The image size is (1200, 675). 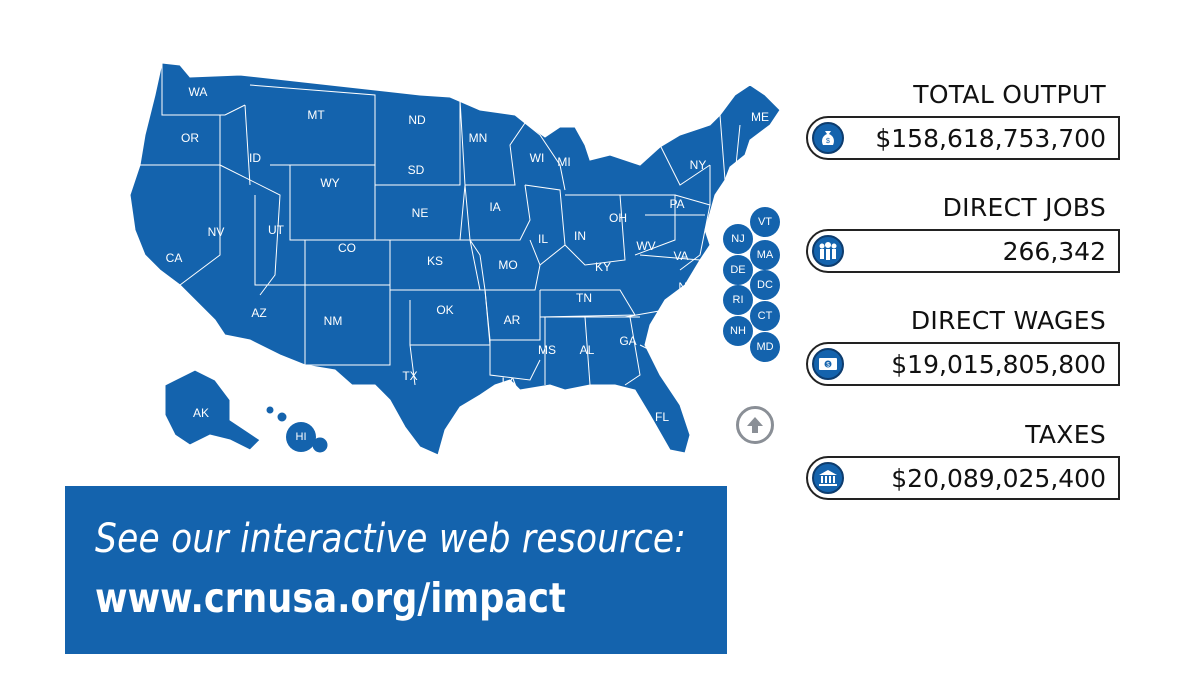 I want to click on state-label-ia: IA, so click(x=495, y=207).